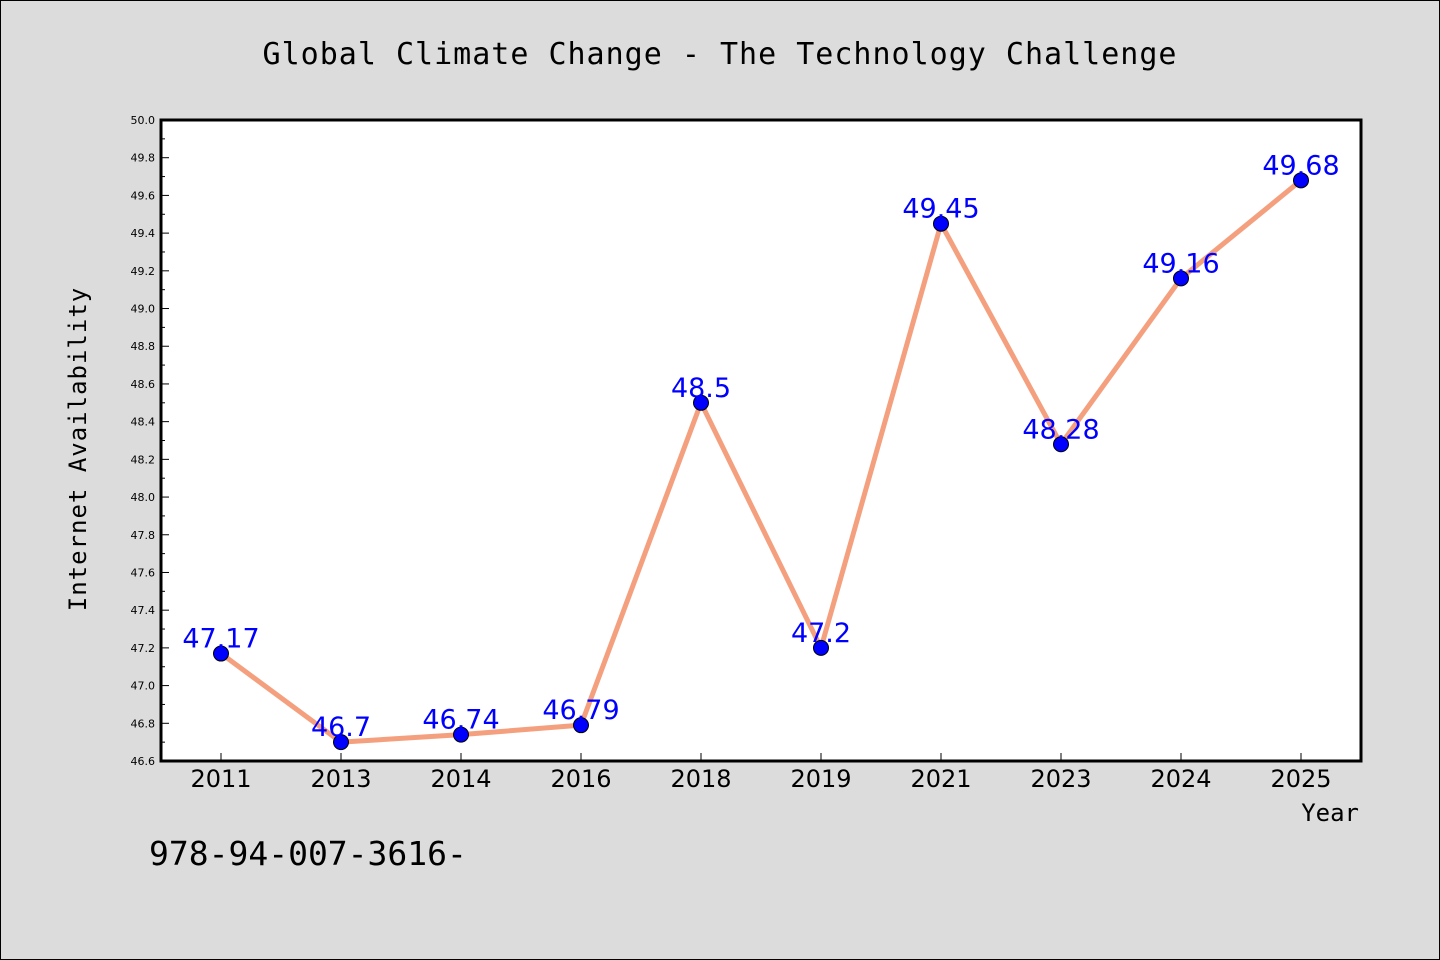 The height and width of the screenshot is (960, 1440). Describe the element at coordinates (1300, 779) in the screenshot. I see `x-tick-label: 2025` at that location.